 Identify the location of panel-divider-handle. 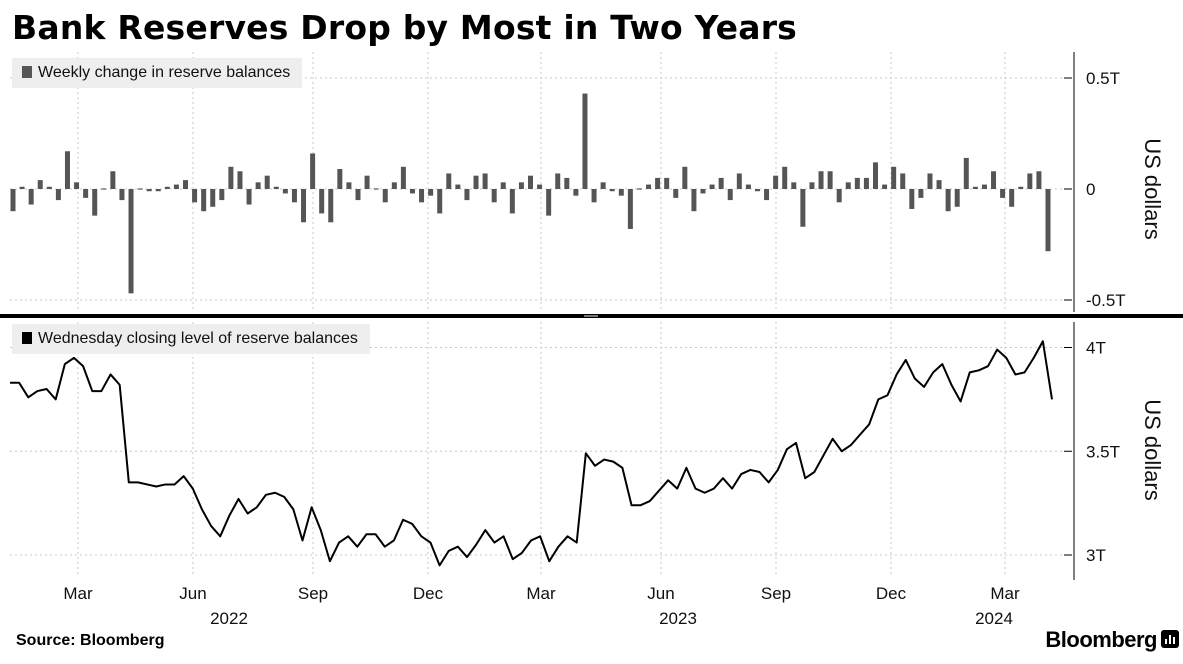
(591, 316).